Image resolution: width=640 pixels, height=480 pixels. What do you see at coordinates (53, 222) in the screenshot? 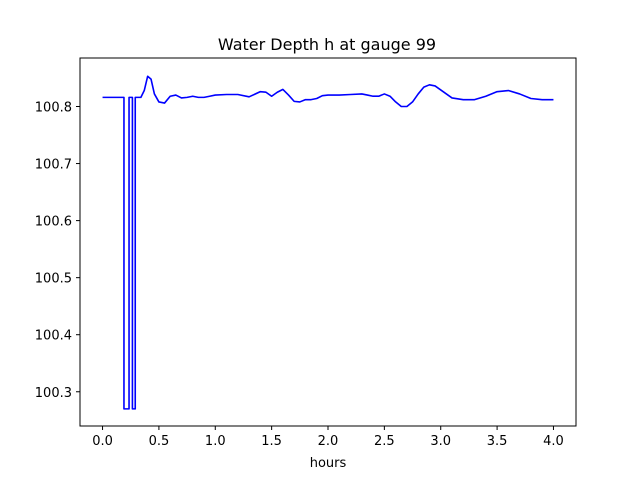
I see `y-tick-label: 100.6` at bounding box center [53, 222].